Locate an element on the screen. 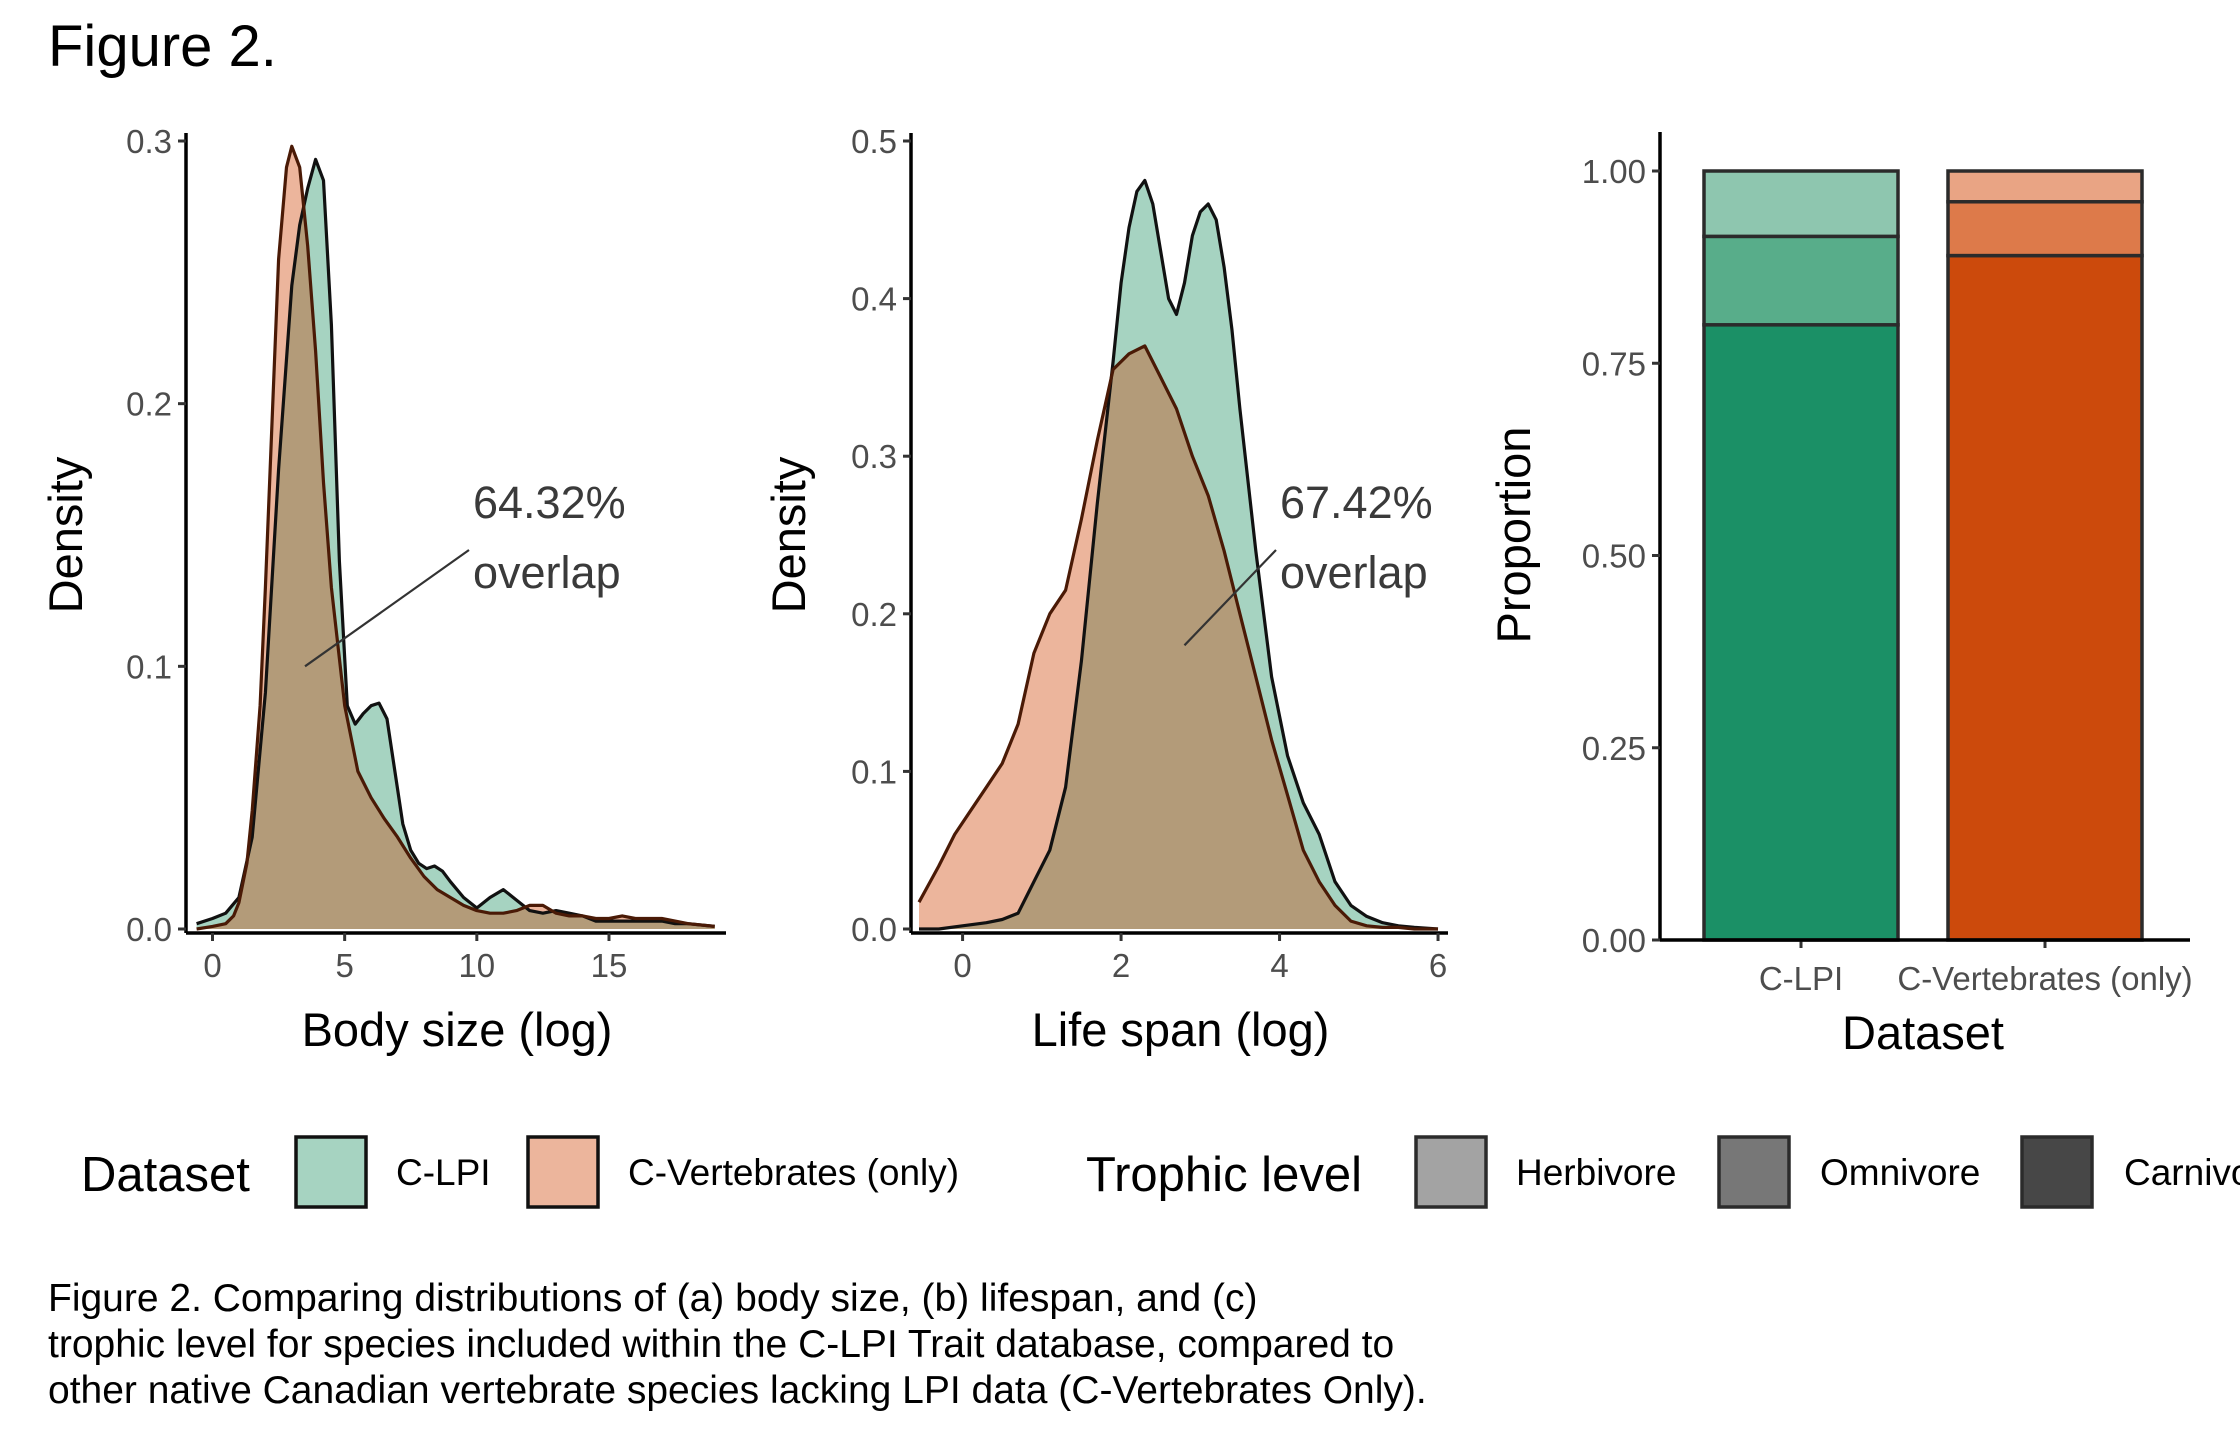 The height and width of the screenshot is (1440, 2240). legend-label-trophic: Carnivore is located at coordinates (2182, 1172).